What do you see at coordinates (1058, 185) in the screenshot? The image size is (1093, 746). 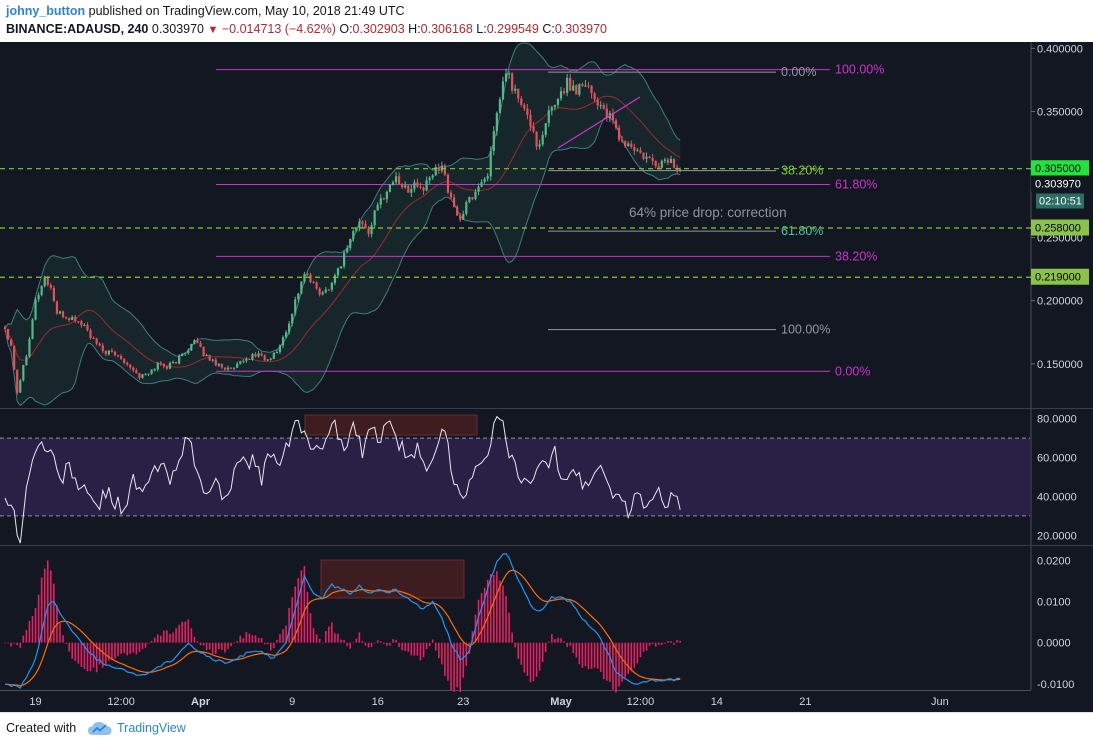 I see `last-price-tag-label: 0.303970` at bounding box center [1058, 185].